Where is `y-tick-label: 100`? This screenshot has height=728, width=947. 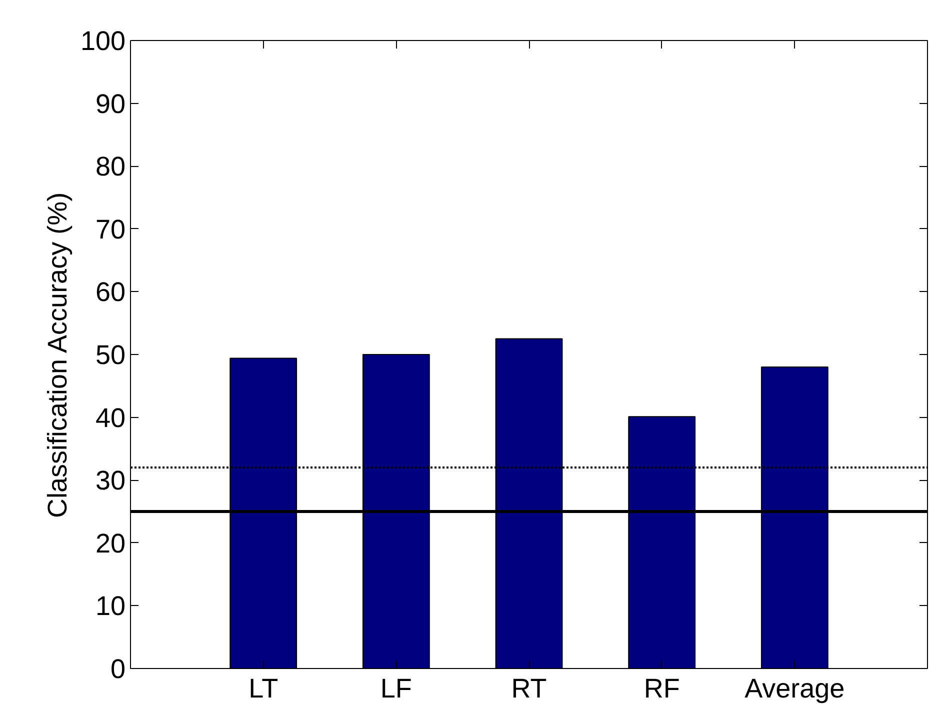 y-tick-label: 100 is located at coordinates (103, 41).